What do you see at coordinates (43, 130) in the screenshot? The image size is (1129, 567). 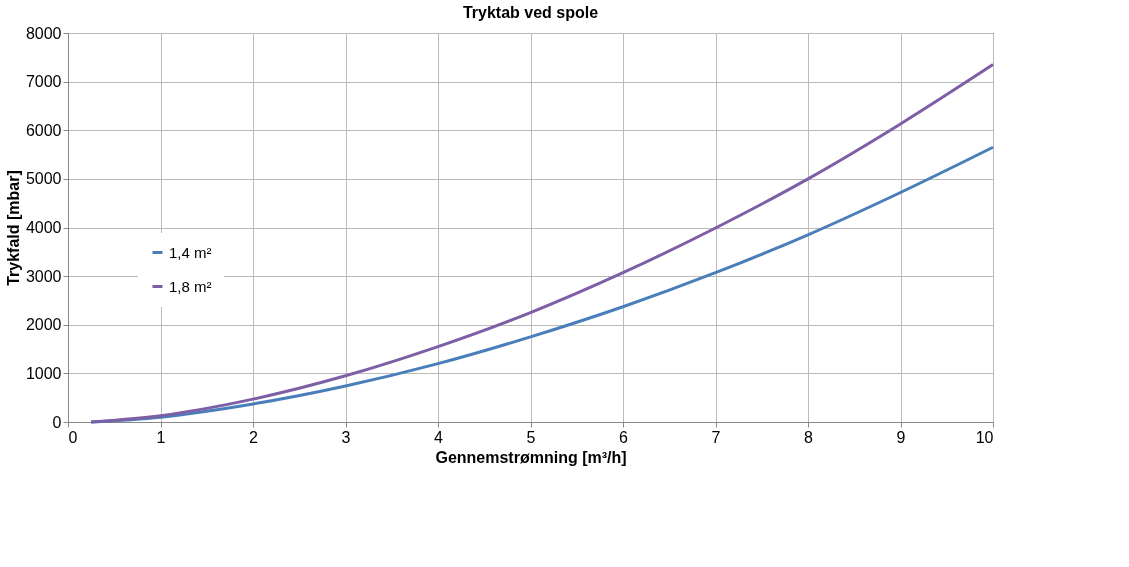 I see `y-tick-label: 6000` at bounding box center [43, 130].